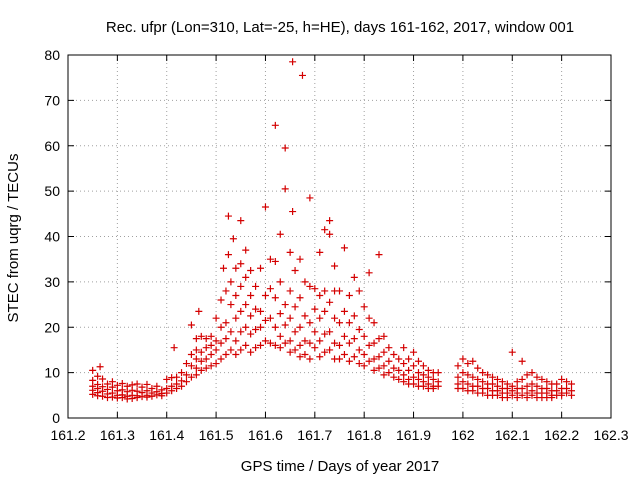 This screenshot has width=640, height=480. What do you see at coordinates (463, 435) in the screenshot?
I see `x-tick-label: 162` at bounding box center [463, 435].